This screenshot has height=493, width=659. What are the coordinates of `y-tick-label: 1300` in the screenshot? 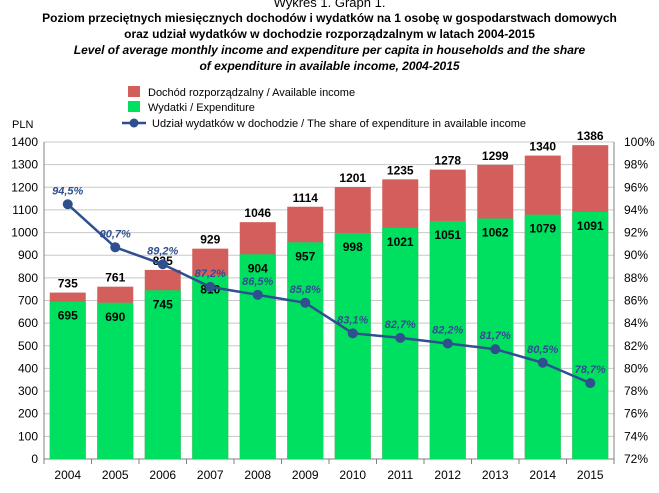 It's located at (24, 165).